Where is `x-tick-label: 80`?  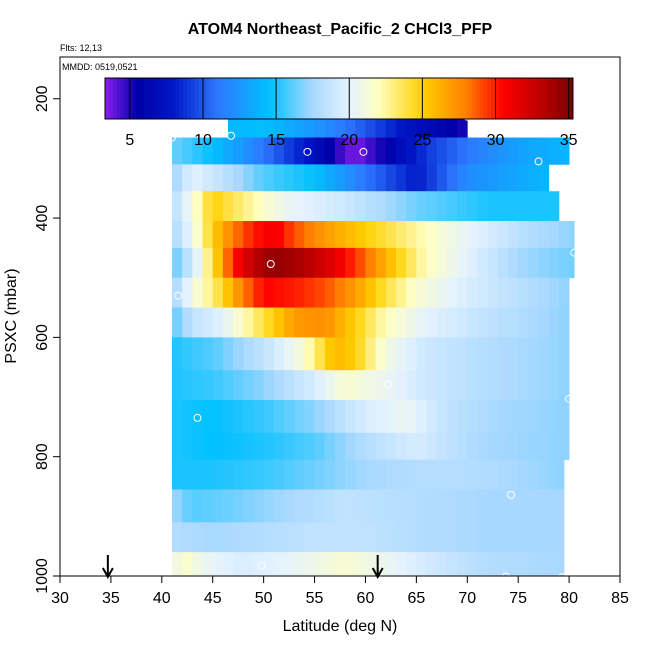 x-tick-label: 80 is located at coordinates (569, 598).